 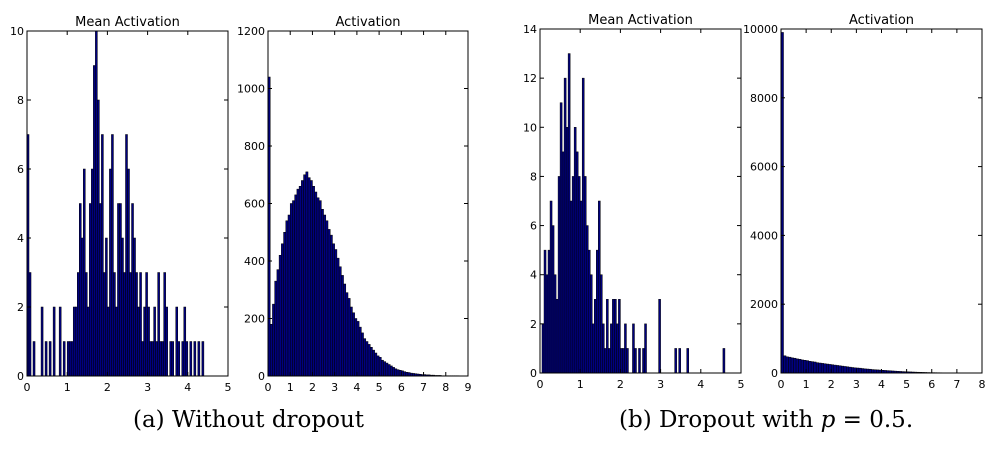 I want to click on y-tick-label: 8000, so click(x=764, y=98).